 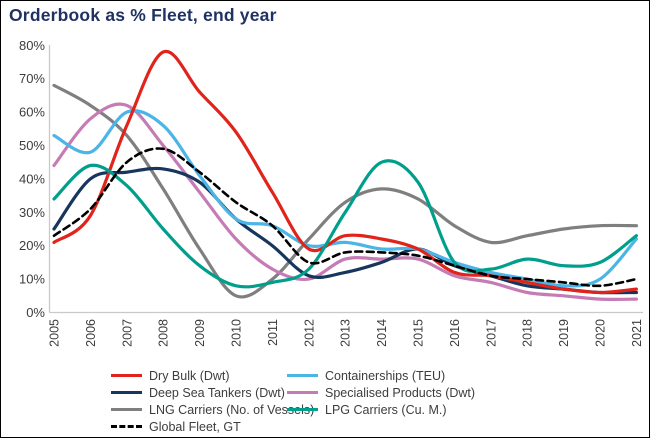 I want to click on x-axis-label: 2021, so click(x=637, y=333).